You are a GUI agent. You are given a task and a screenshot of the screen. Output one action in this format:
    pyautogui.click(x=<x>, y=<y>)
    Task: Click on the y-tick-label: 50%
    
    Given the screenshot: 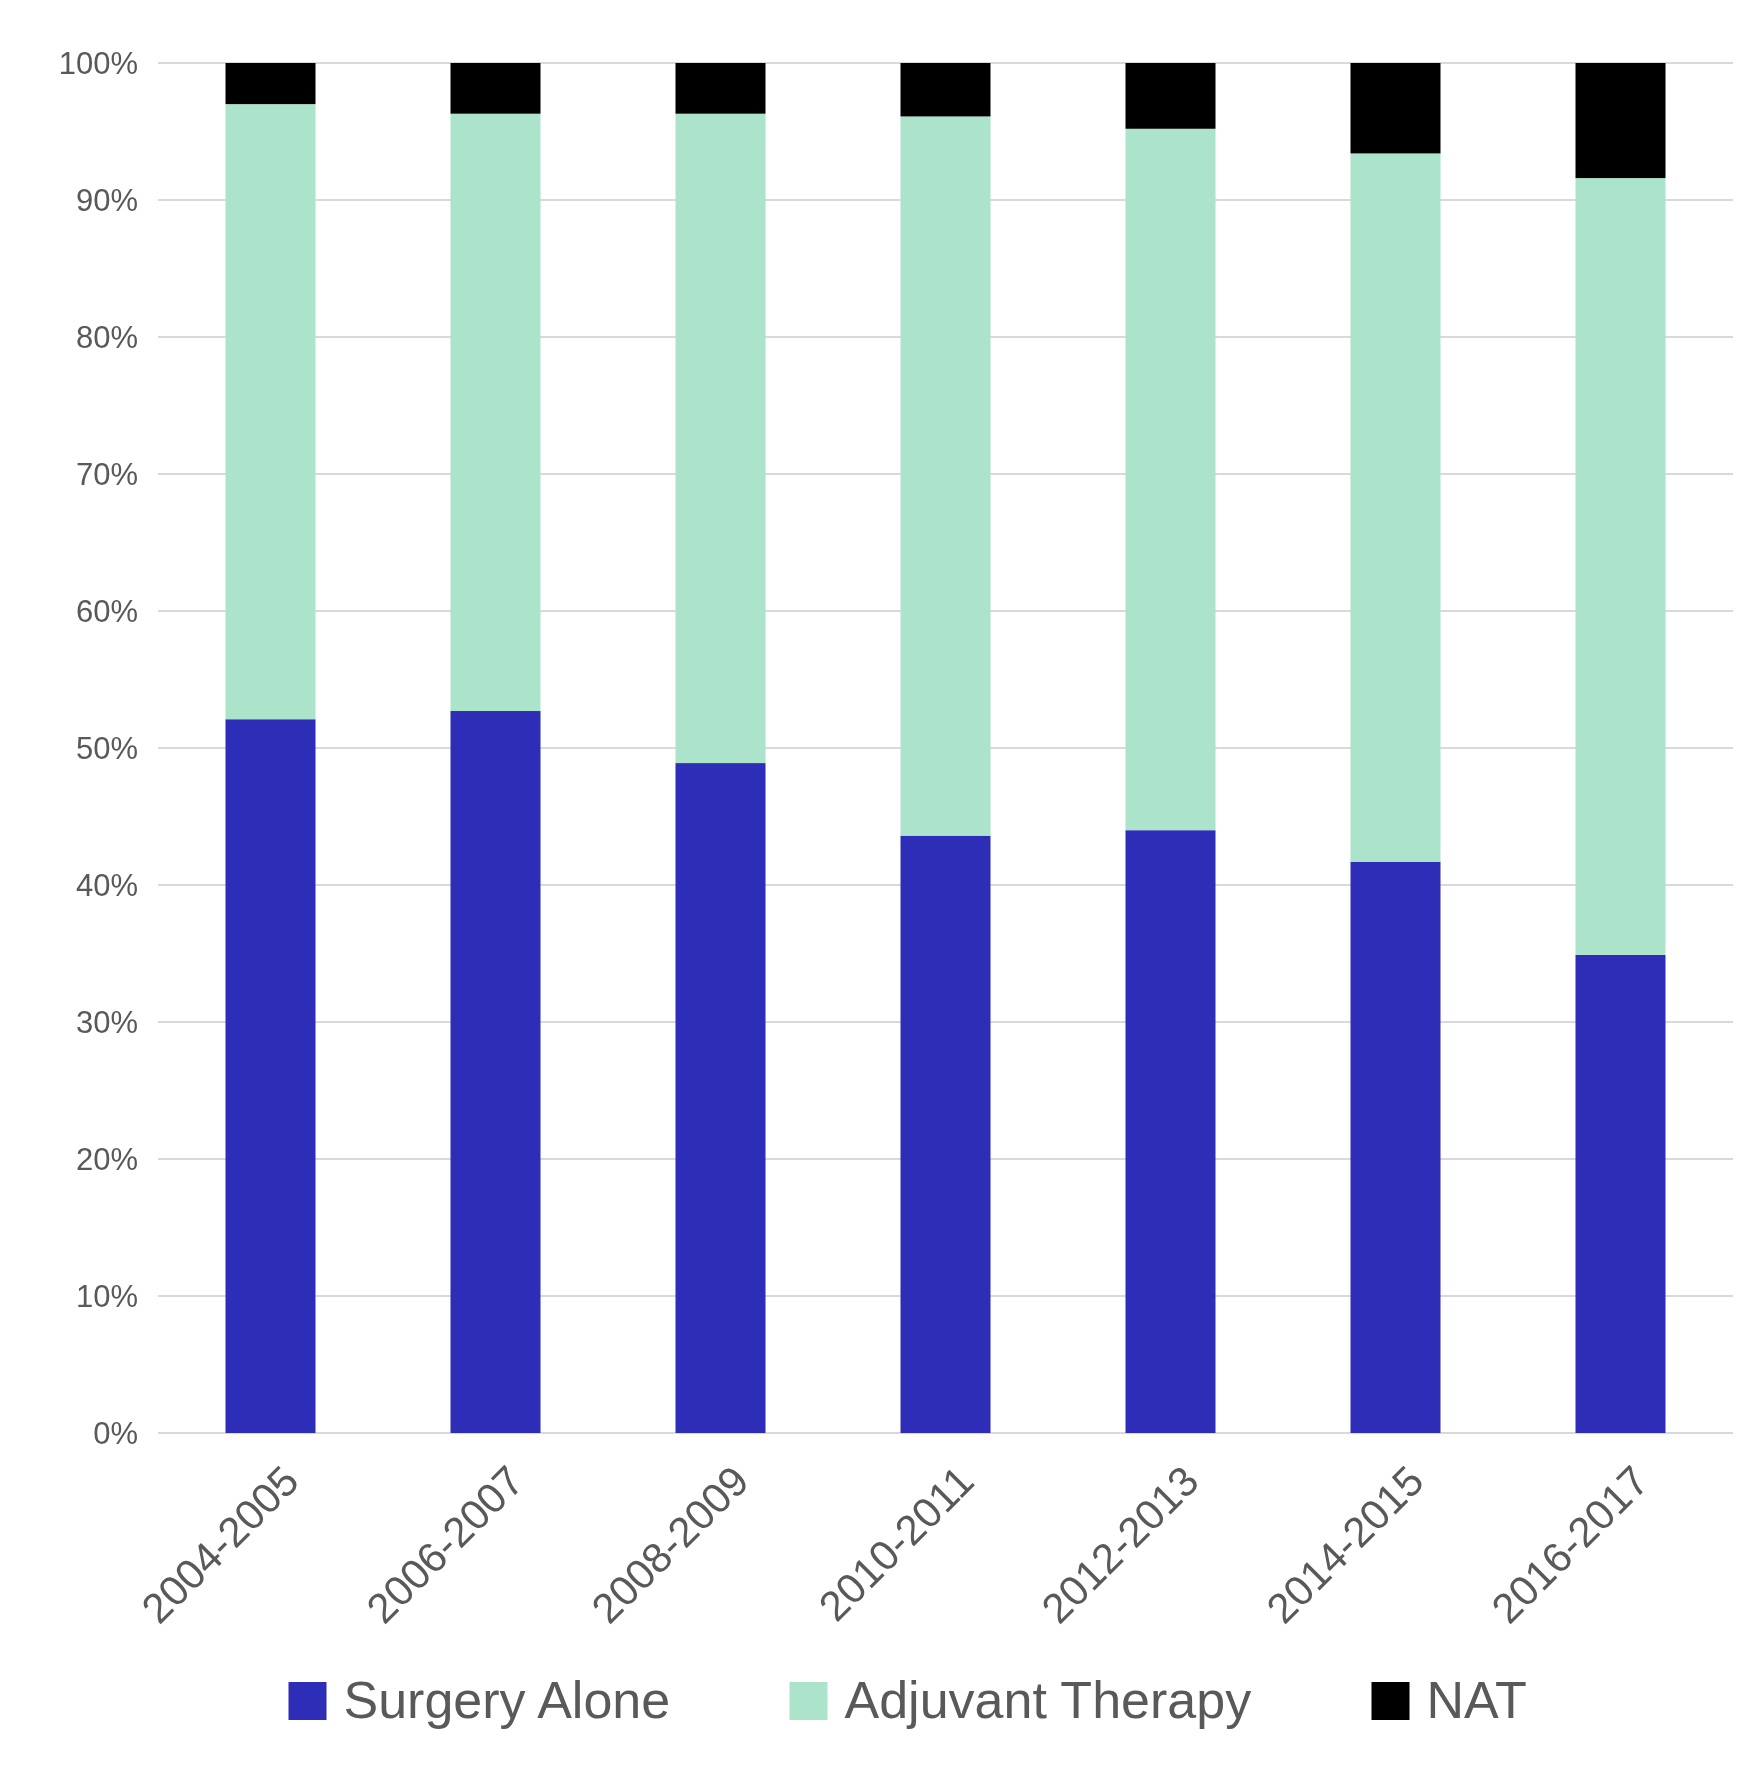 What is the action you would take?
    pyautogui.click(x=106, y=748)
    